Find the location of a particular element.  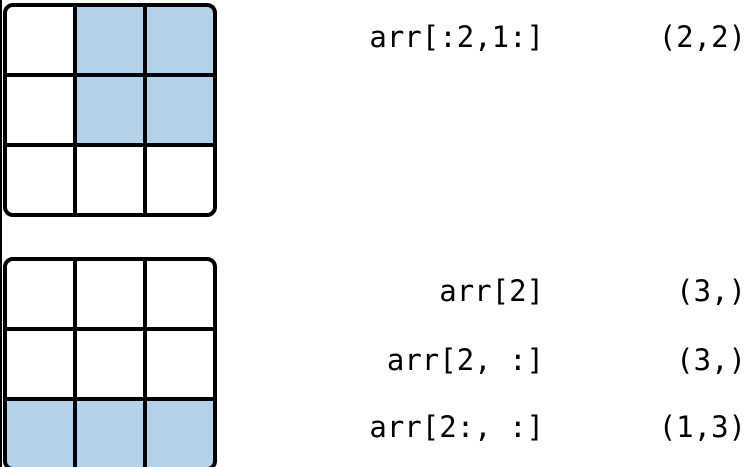

array-grid-top is located at coordinates (110, 110).